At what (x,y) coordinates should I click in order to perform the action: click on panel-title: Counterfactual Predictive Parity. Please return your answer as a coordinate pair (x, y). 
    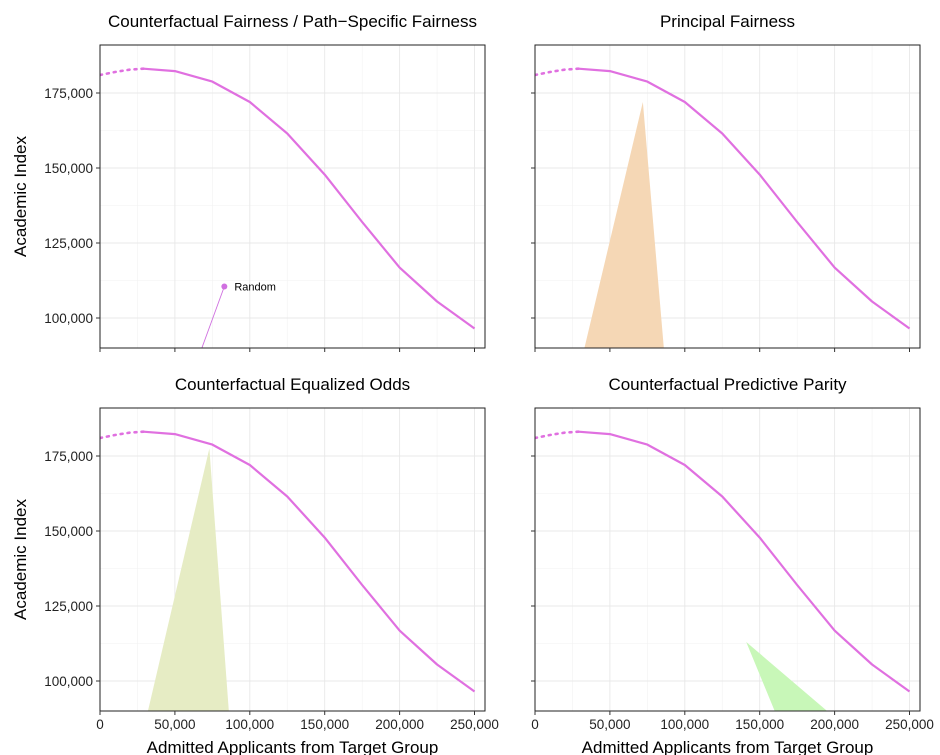
    Looking at the image, I should click on (727, 384).